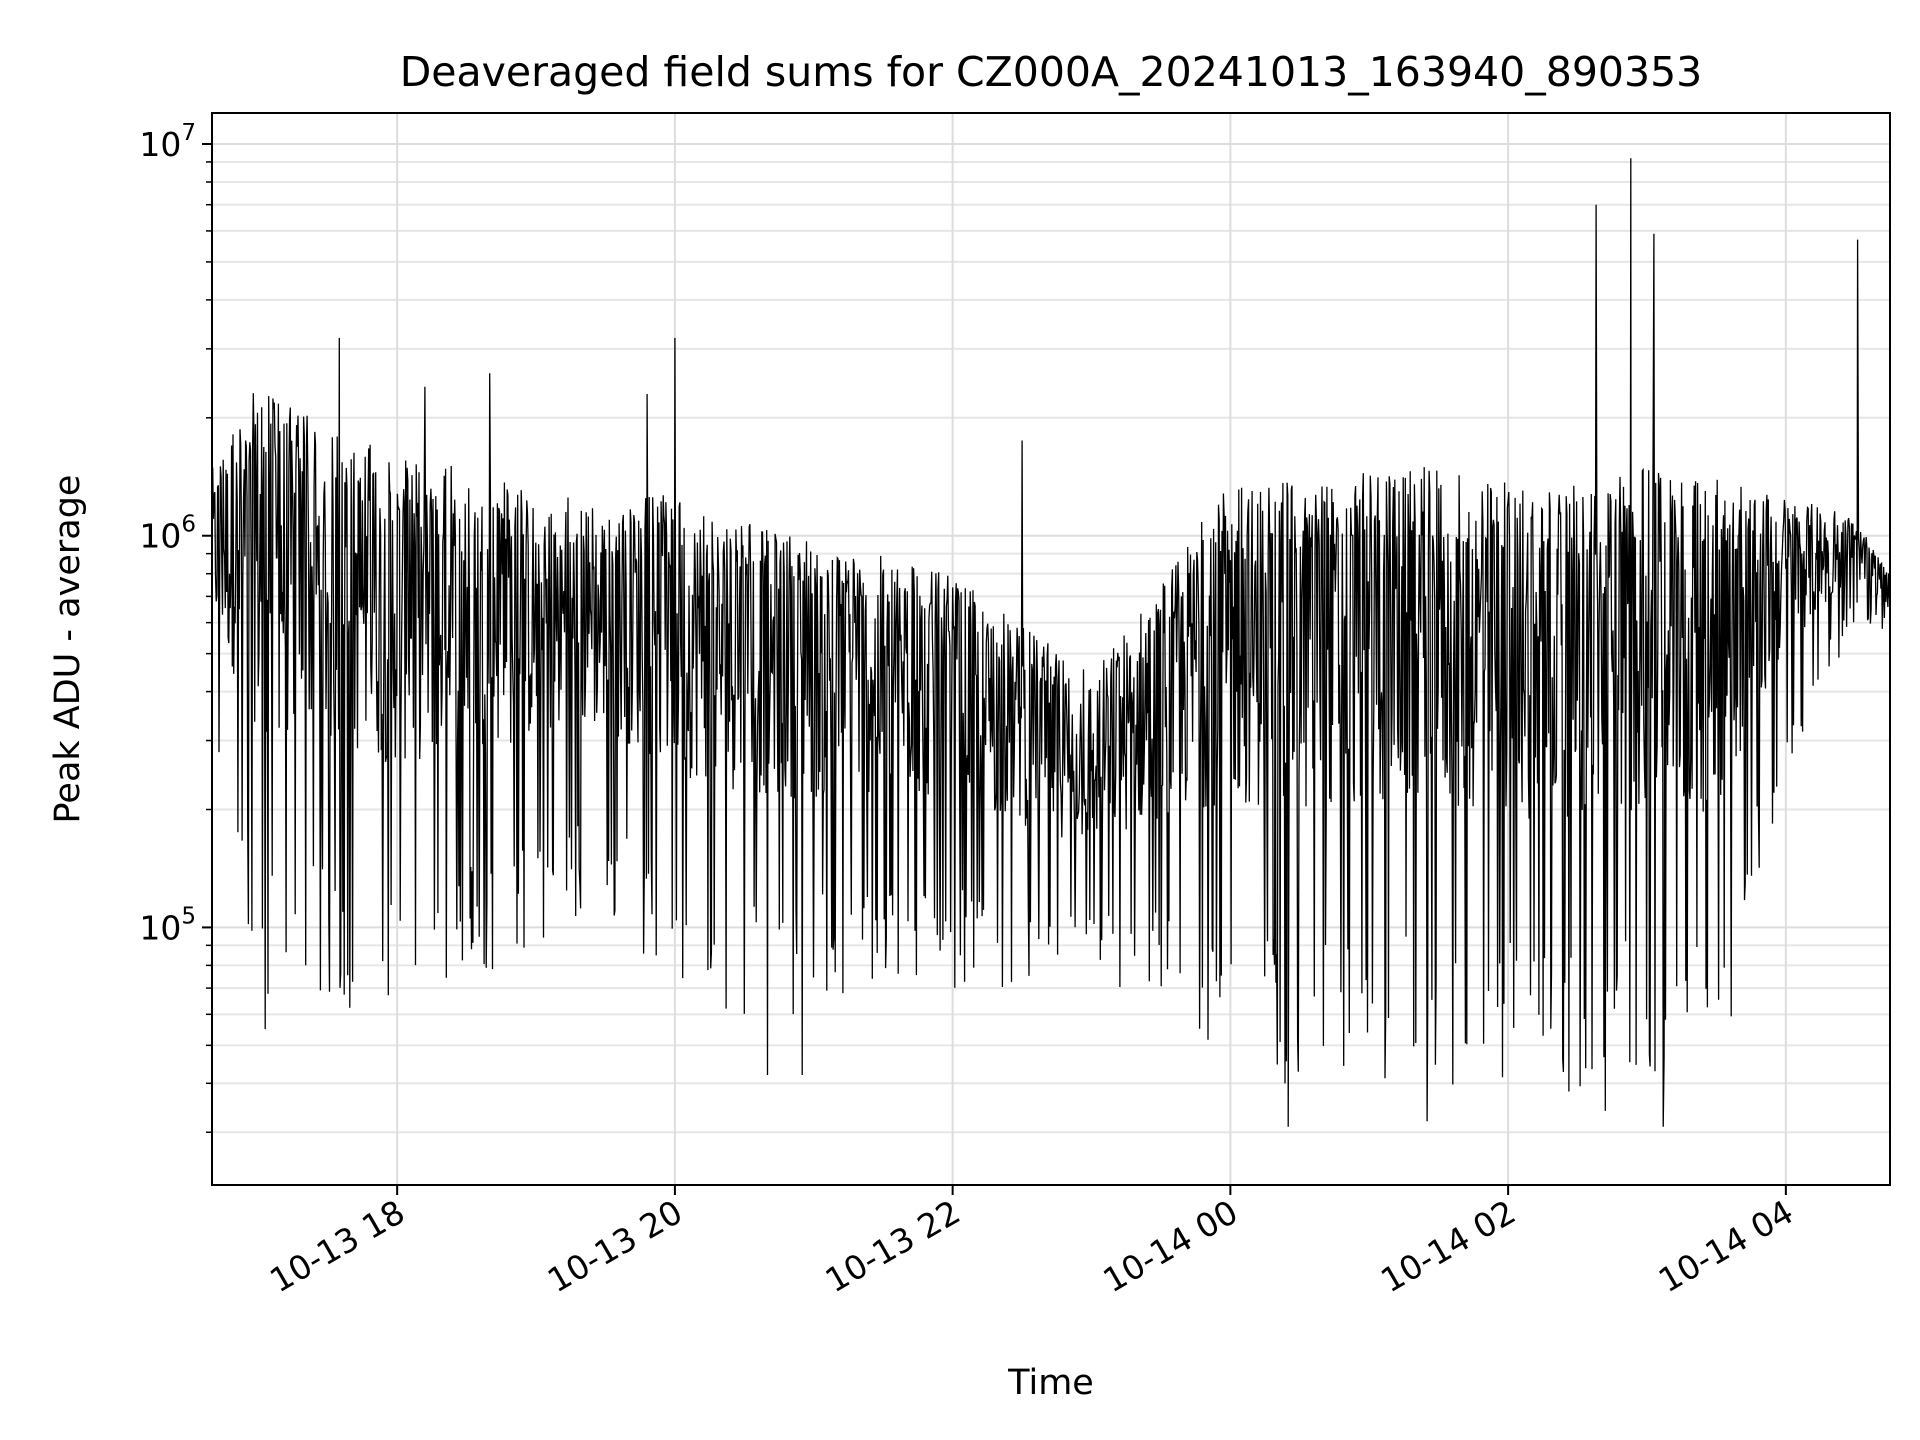 The width and height of the screenshot is (1920, 1440). Describe the element at coordinates (68, 649) in the screenshot. I see `y-axis-label: Peak ADU - average` at that location.